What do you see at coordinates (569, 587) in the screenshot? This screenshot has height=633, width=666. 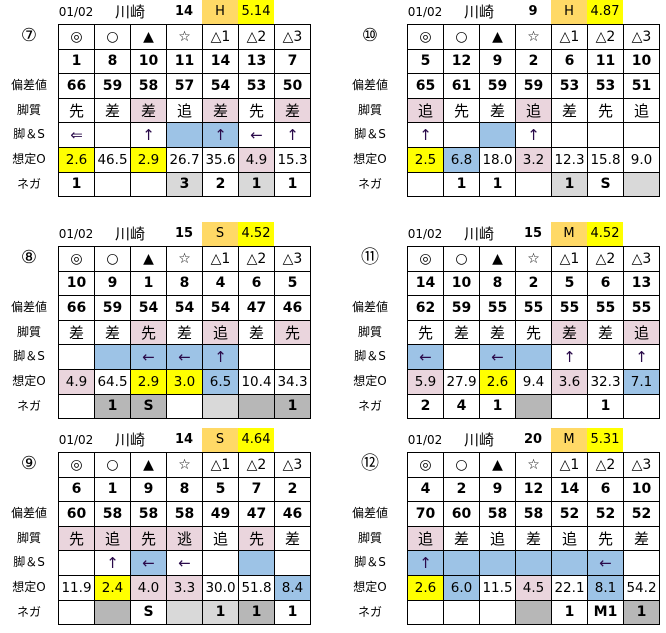 I see `expected-odds-cell: 22.1` at bounding box center [569, 587].